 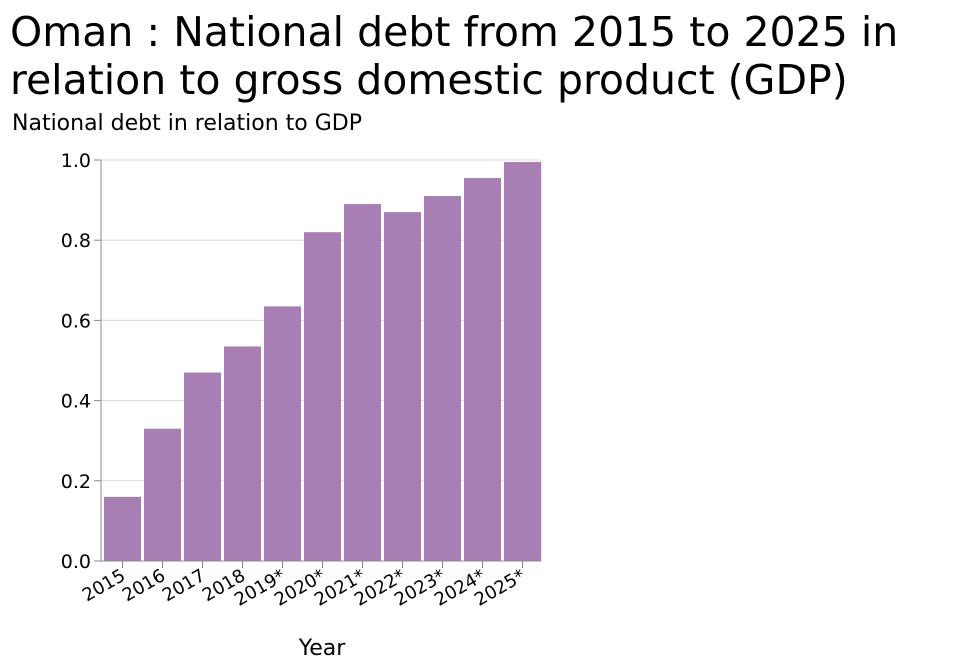 I want to click on bar-2016, so click(x=162, y=494).